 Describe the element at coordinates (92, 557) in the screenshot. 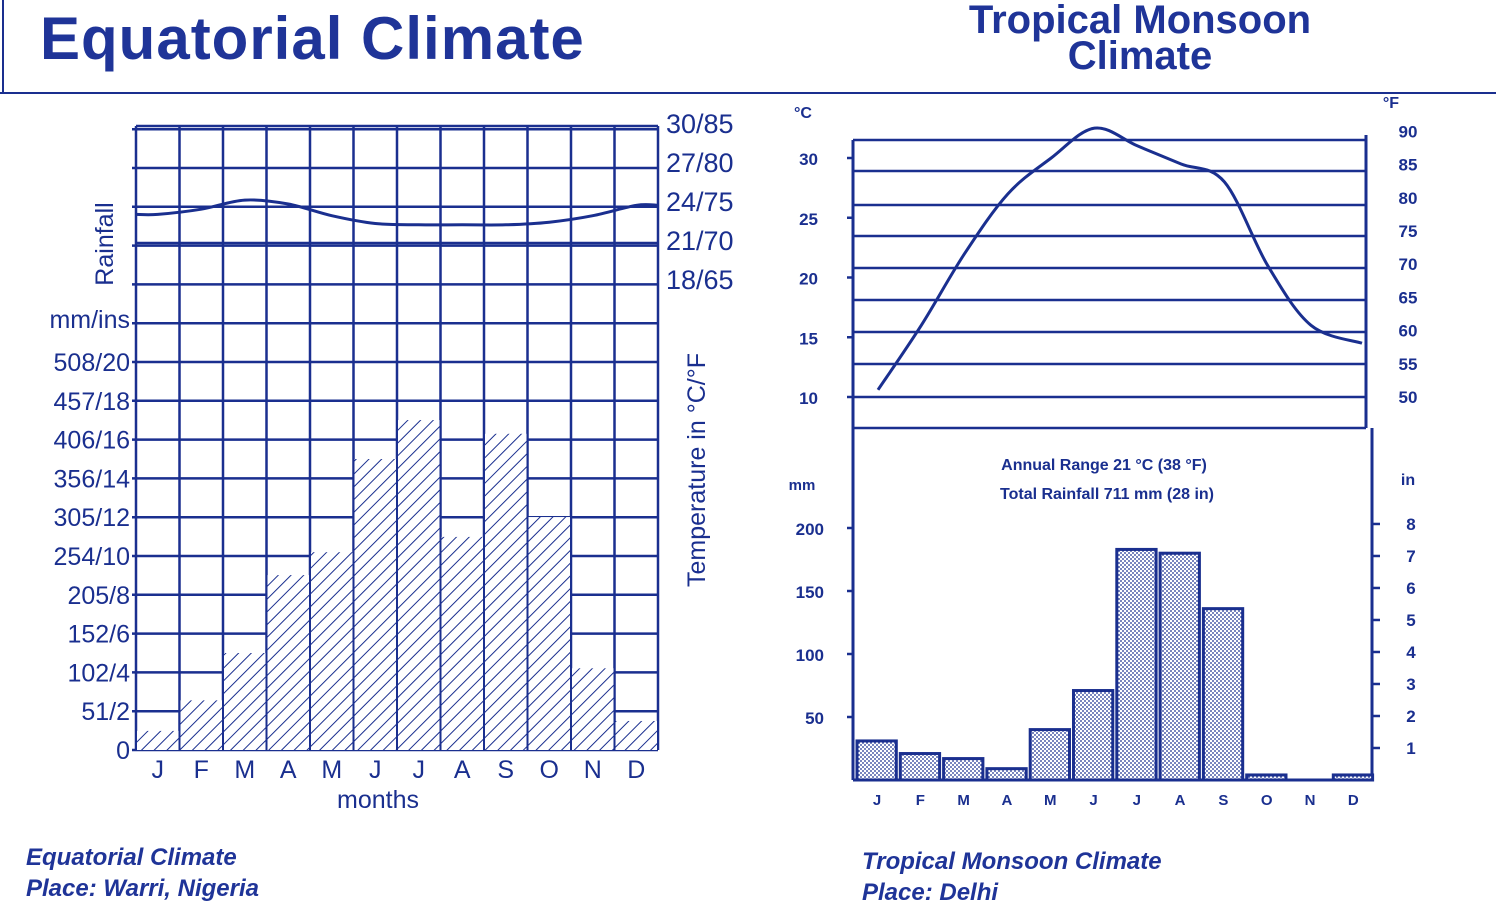

I see `rain-tick-label: 254/10` at that location.